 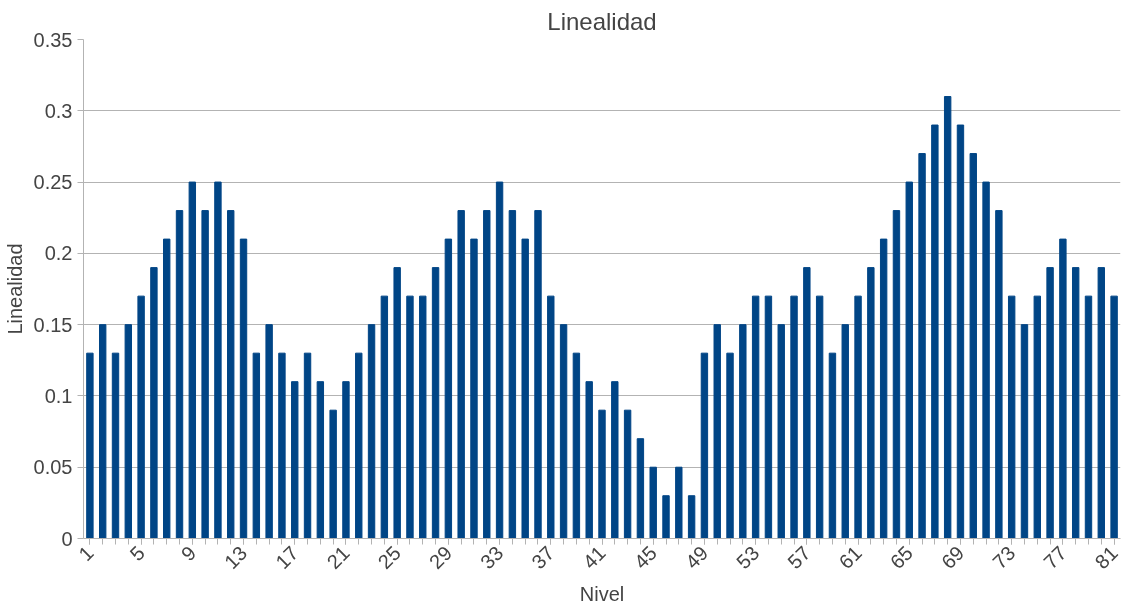 What do you see at coordinates (53, 182) in the screenshot?
I see `y-tick-label: 0.25` at bounding box center [53, 182].